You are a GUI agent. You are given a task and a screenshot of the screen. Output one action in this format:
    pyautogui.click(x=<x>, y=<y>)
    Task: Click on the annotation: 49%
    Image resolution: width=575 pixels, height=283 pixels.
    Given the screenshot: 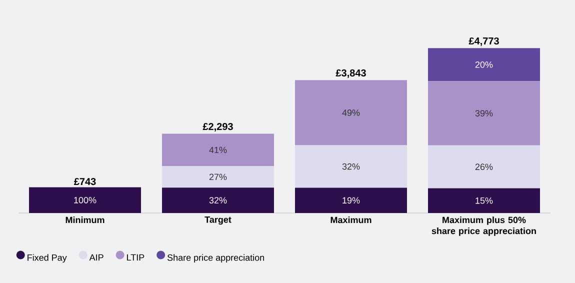 What is the action you would take?
    pyautogui.click(x=351, y=113)
    